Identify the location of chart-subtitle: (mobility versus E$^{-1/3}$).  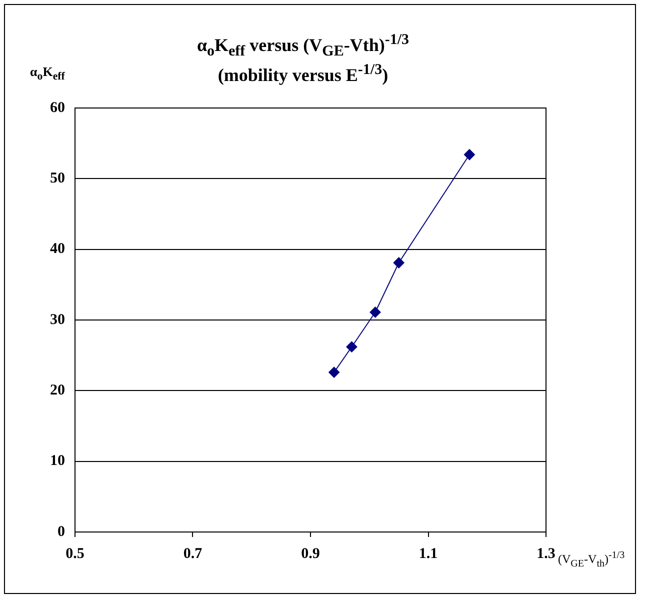
(303, 73).